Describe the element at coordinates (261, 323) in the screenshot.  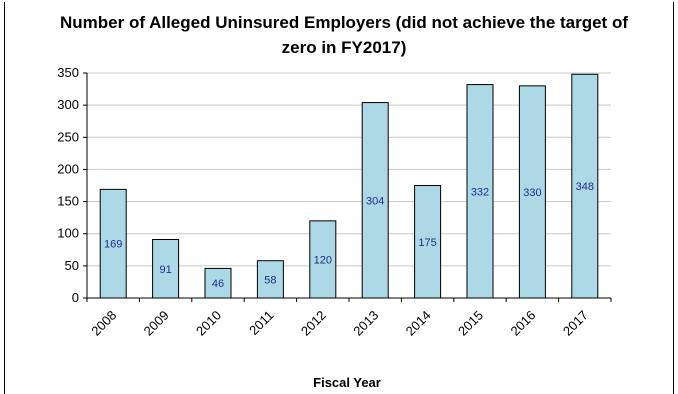
I see `x-tick-label: 2011` at that location.